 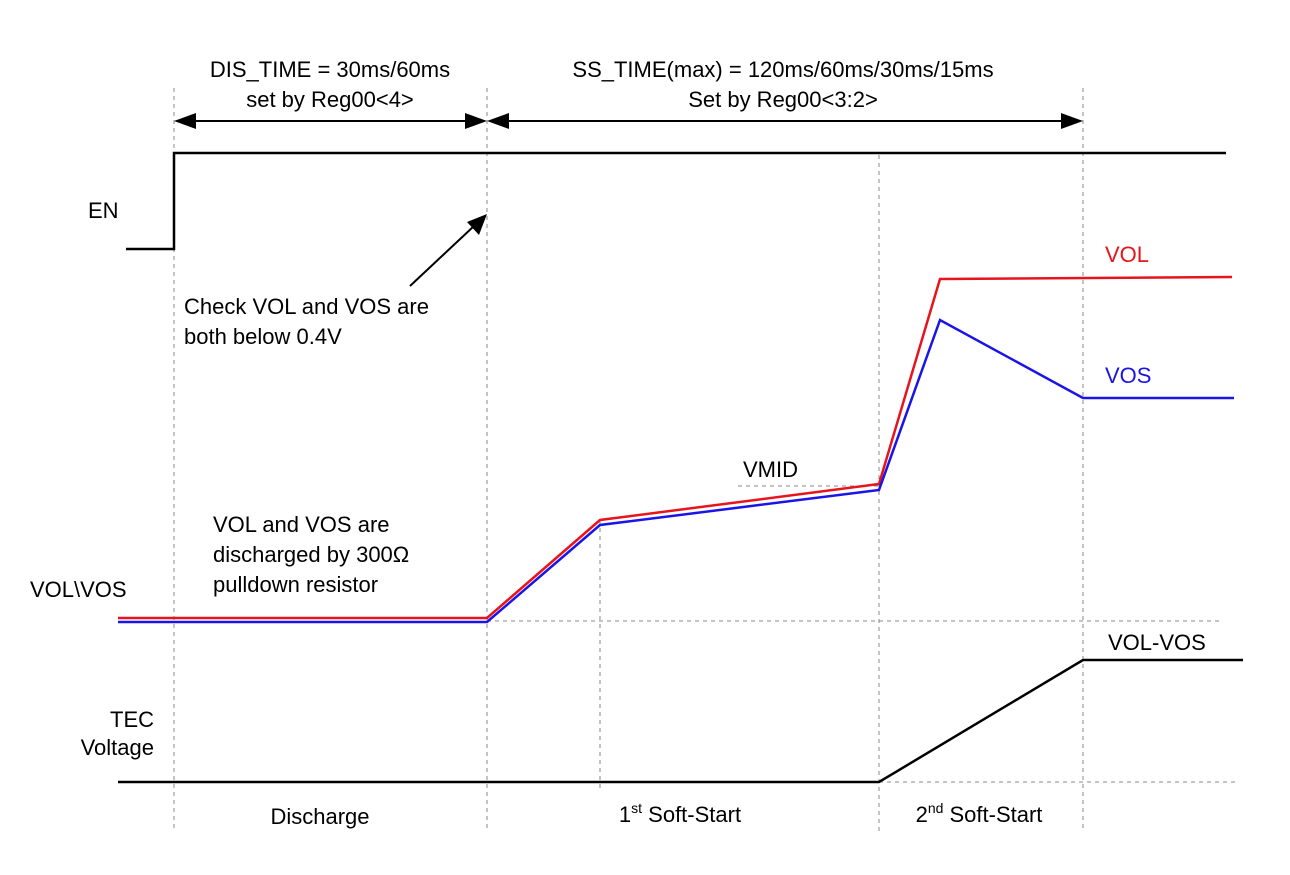 What do you see at coordinates (117, 747) in the screenshot?
I see `tec-voltage-label-line-2: Voltage` at bounding box center [117, 747].